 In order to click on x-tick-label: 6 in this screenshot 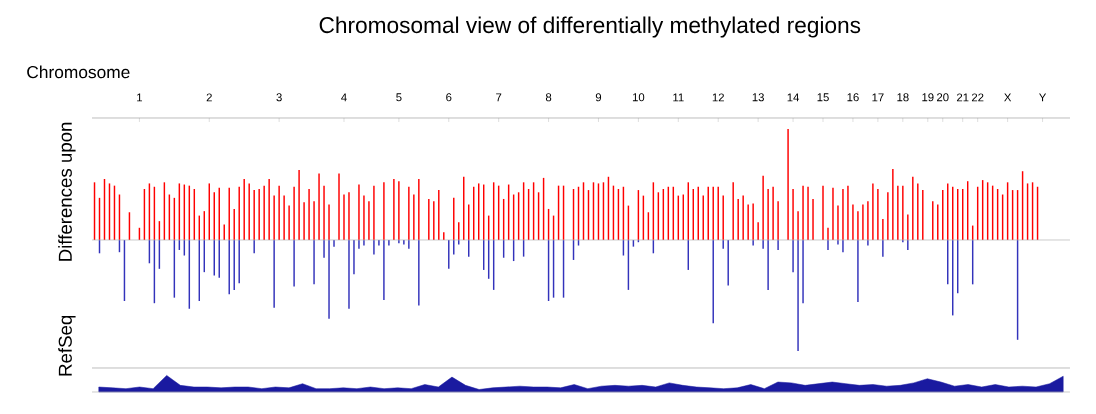, I will do `click(449, 97)`.